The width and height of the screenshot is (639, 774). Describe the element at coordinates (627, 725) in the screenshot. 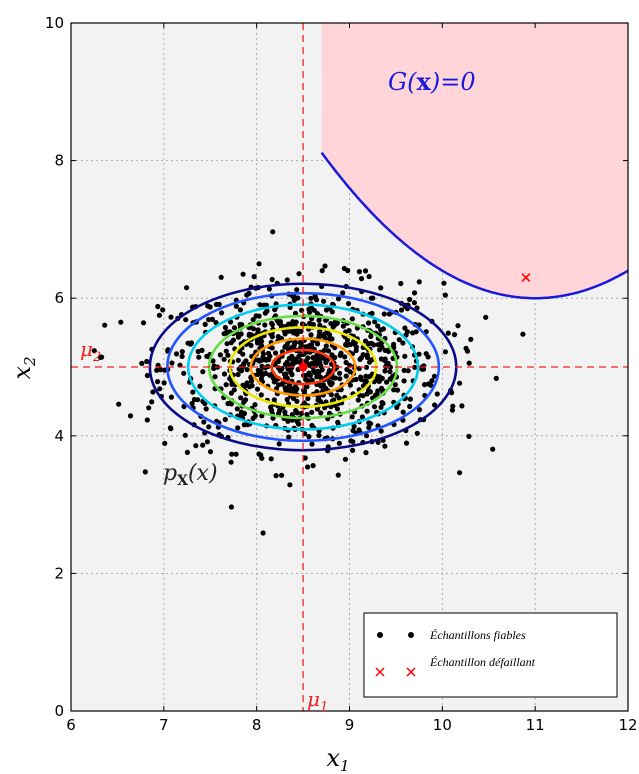

I see `x-tick-label: 12` at that location.